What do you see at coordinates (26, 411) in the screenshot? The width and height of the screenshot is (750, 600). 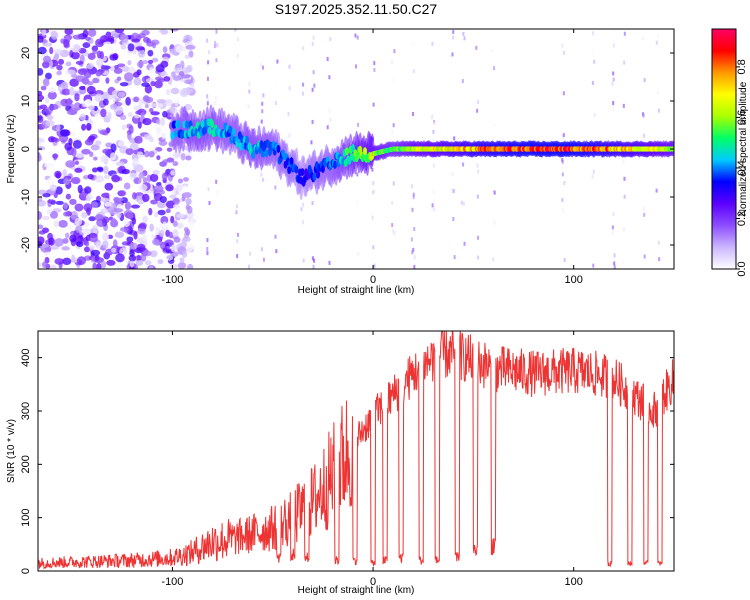 I see `snr-y-tick-label: 300` at bounding box center [26, 411].